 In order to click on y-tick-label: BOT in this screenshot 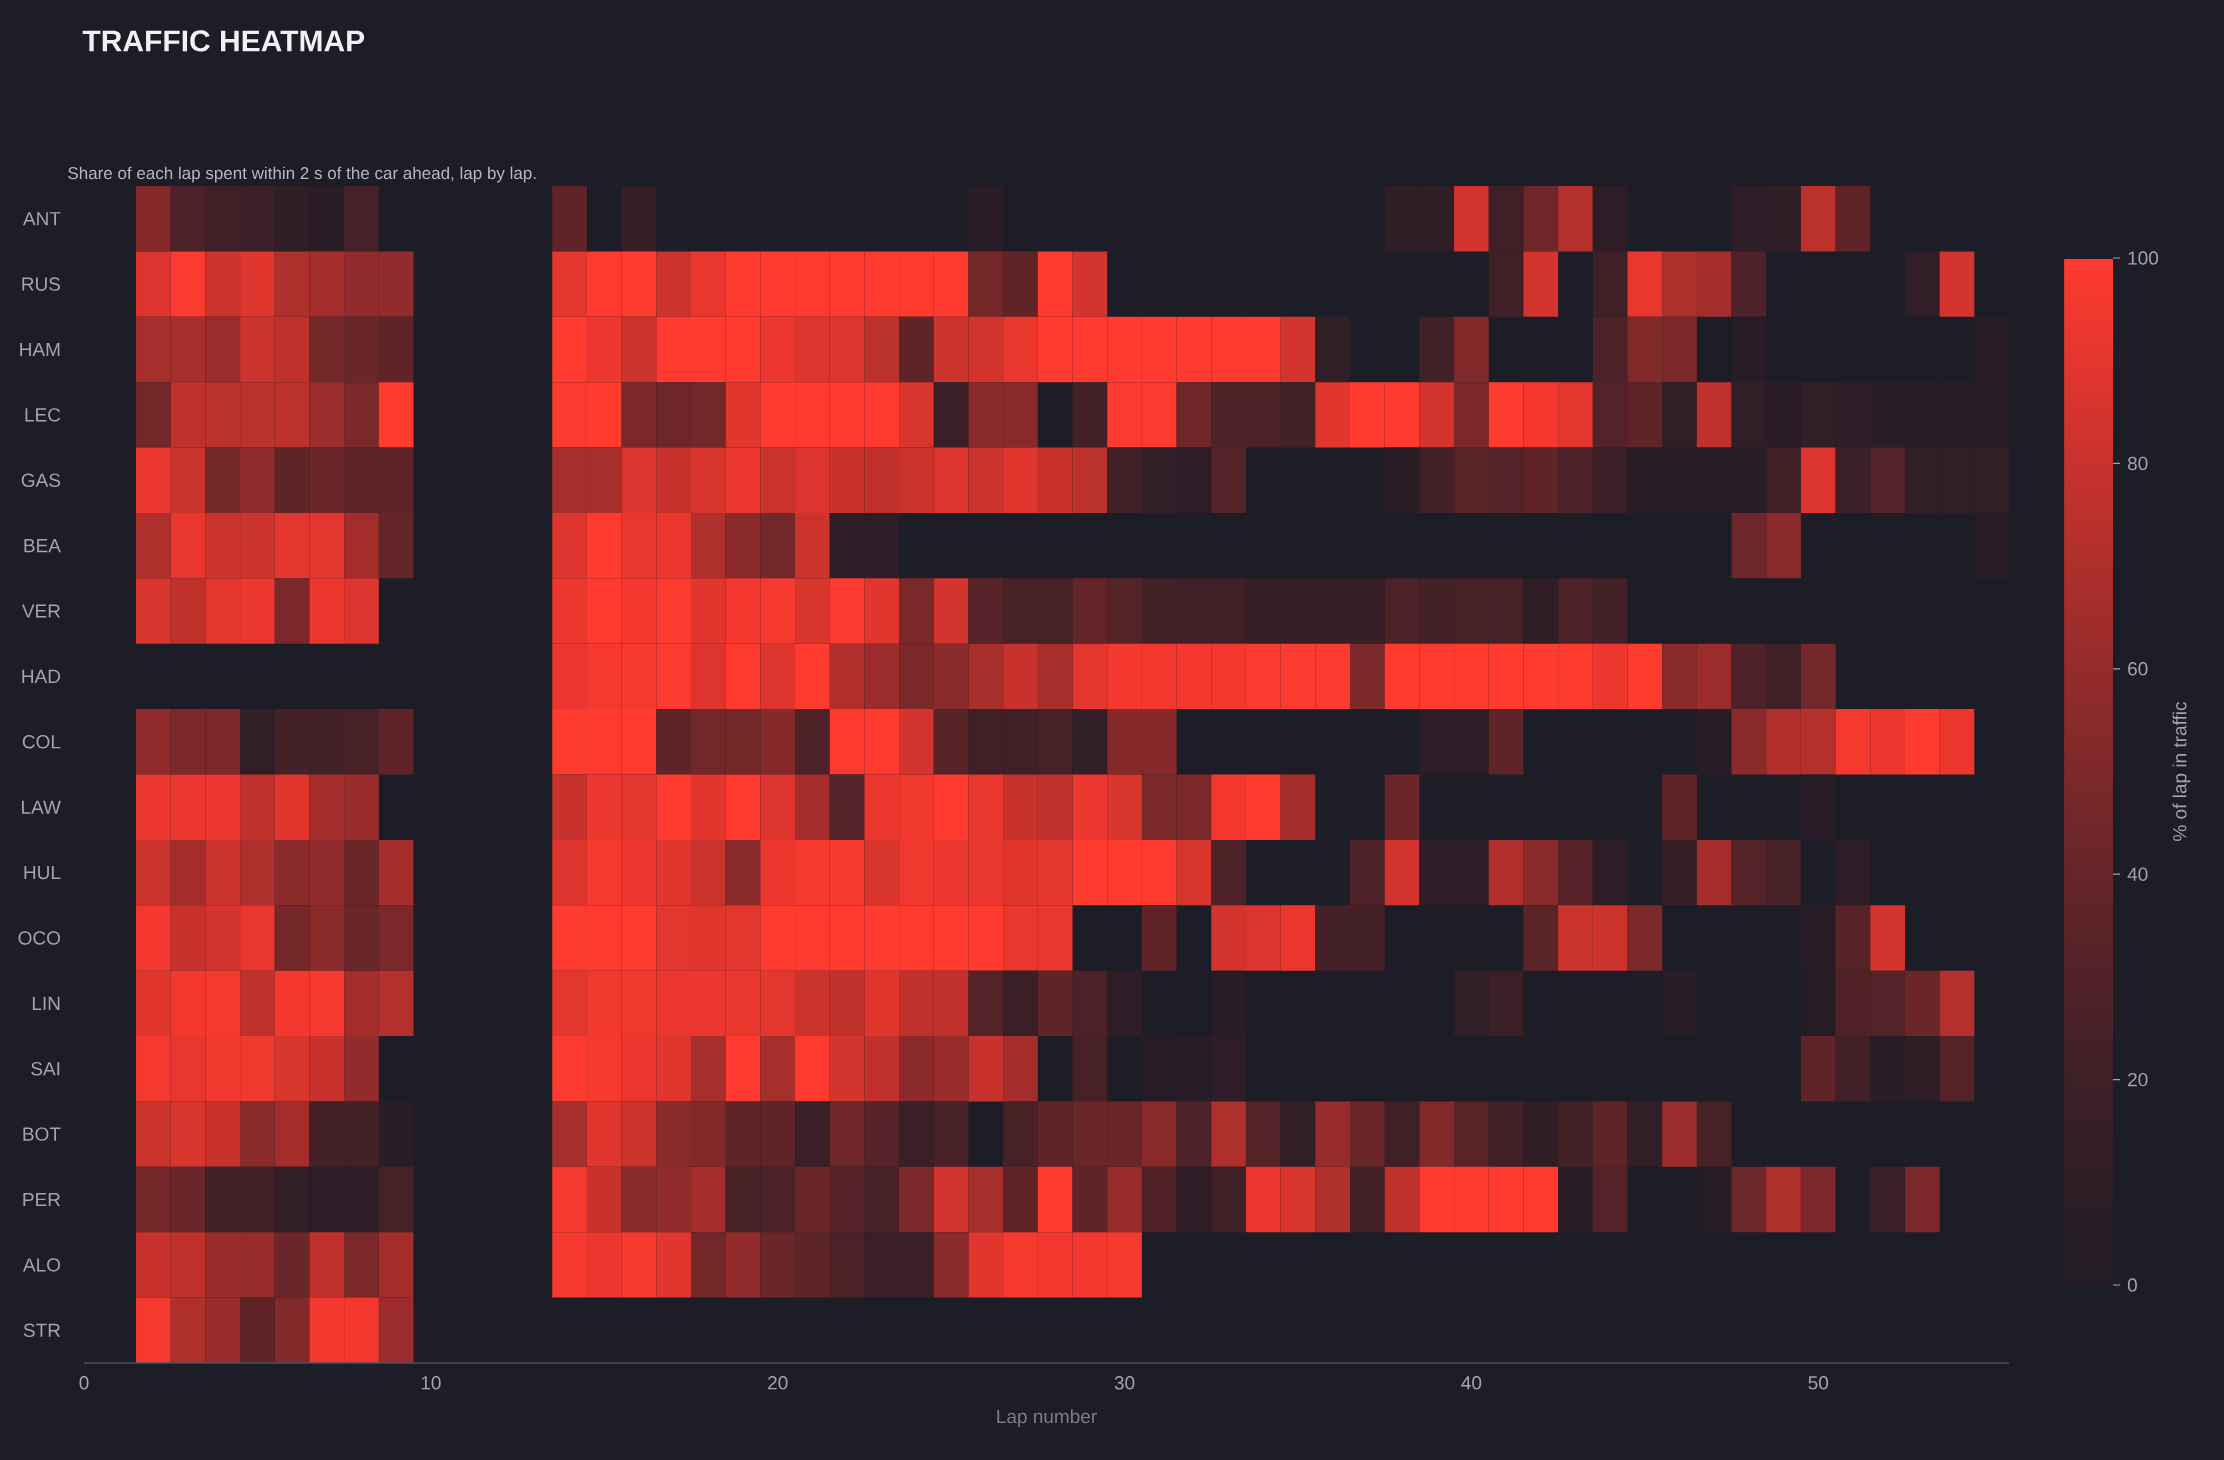, I will do `click(42, 1134)`.